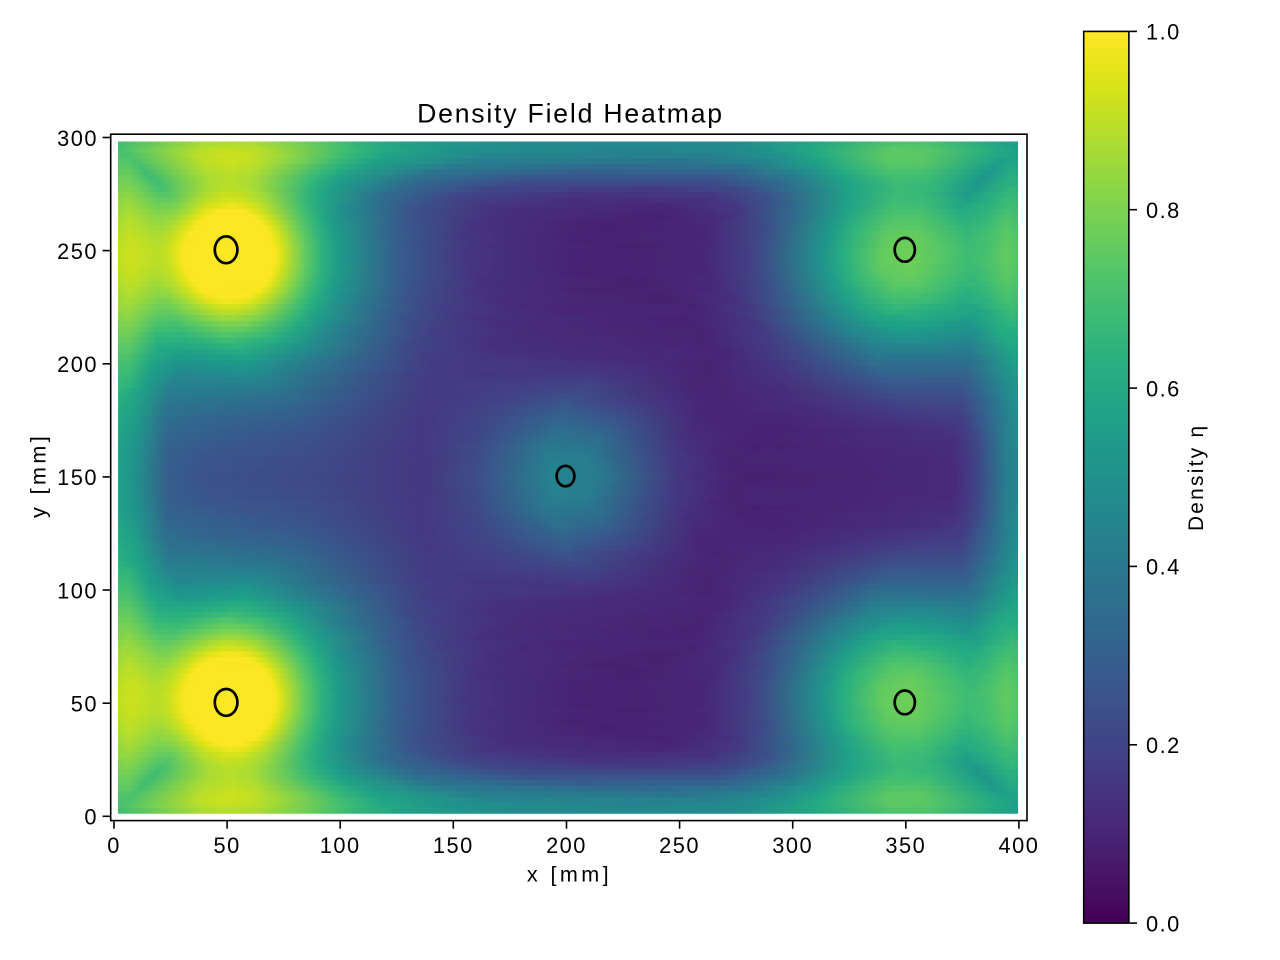 This screenshot has width=1280, height=960. Describe the element at coordinates (1163, 210) in the screenshot. I see `svg-text: 0.8` at that location.